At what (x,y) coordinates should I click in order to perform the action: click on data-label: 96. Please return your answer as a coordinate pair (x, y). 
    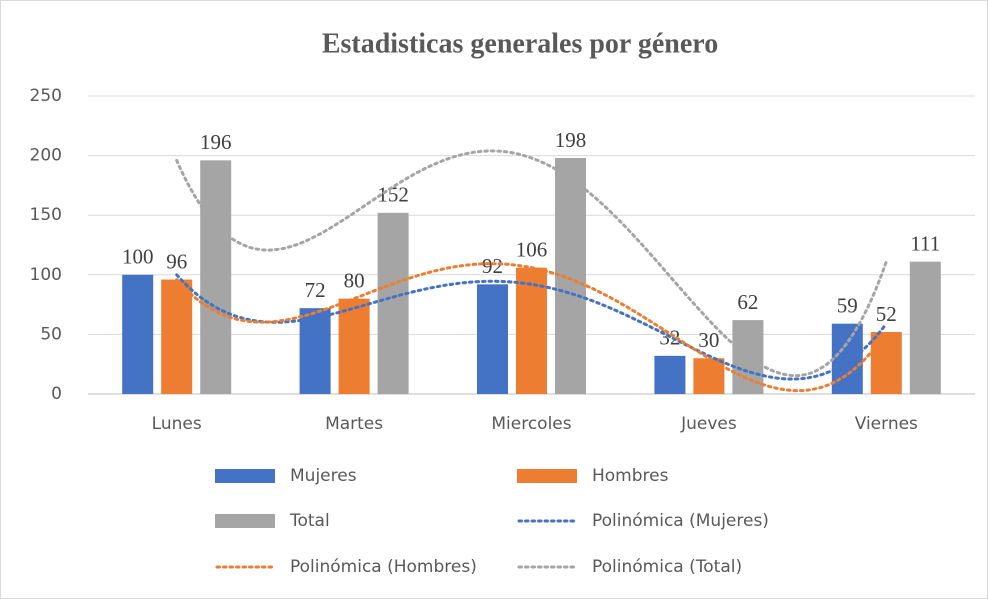
    Looking at the image, I should click on (176, 261).